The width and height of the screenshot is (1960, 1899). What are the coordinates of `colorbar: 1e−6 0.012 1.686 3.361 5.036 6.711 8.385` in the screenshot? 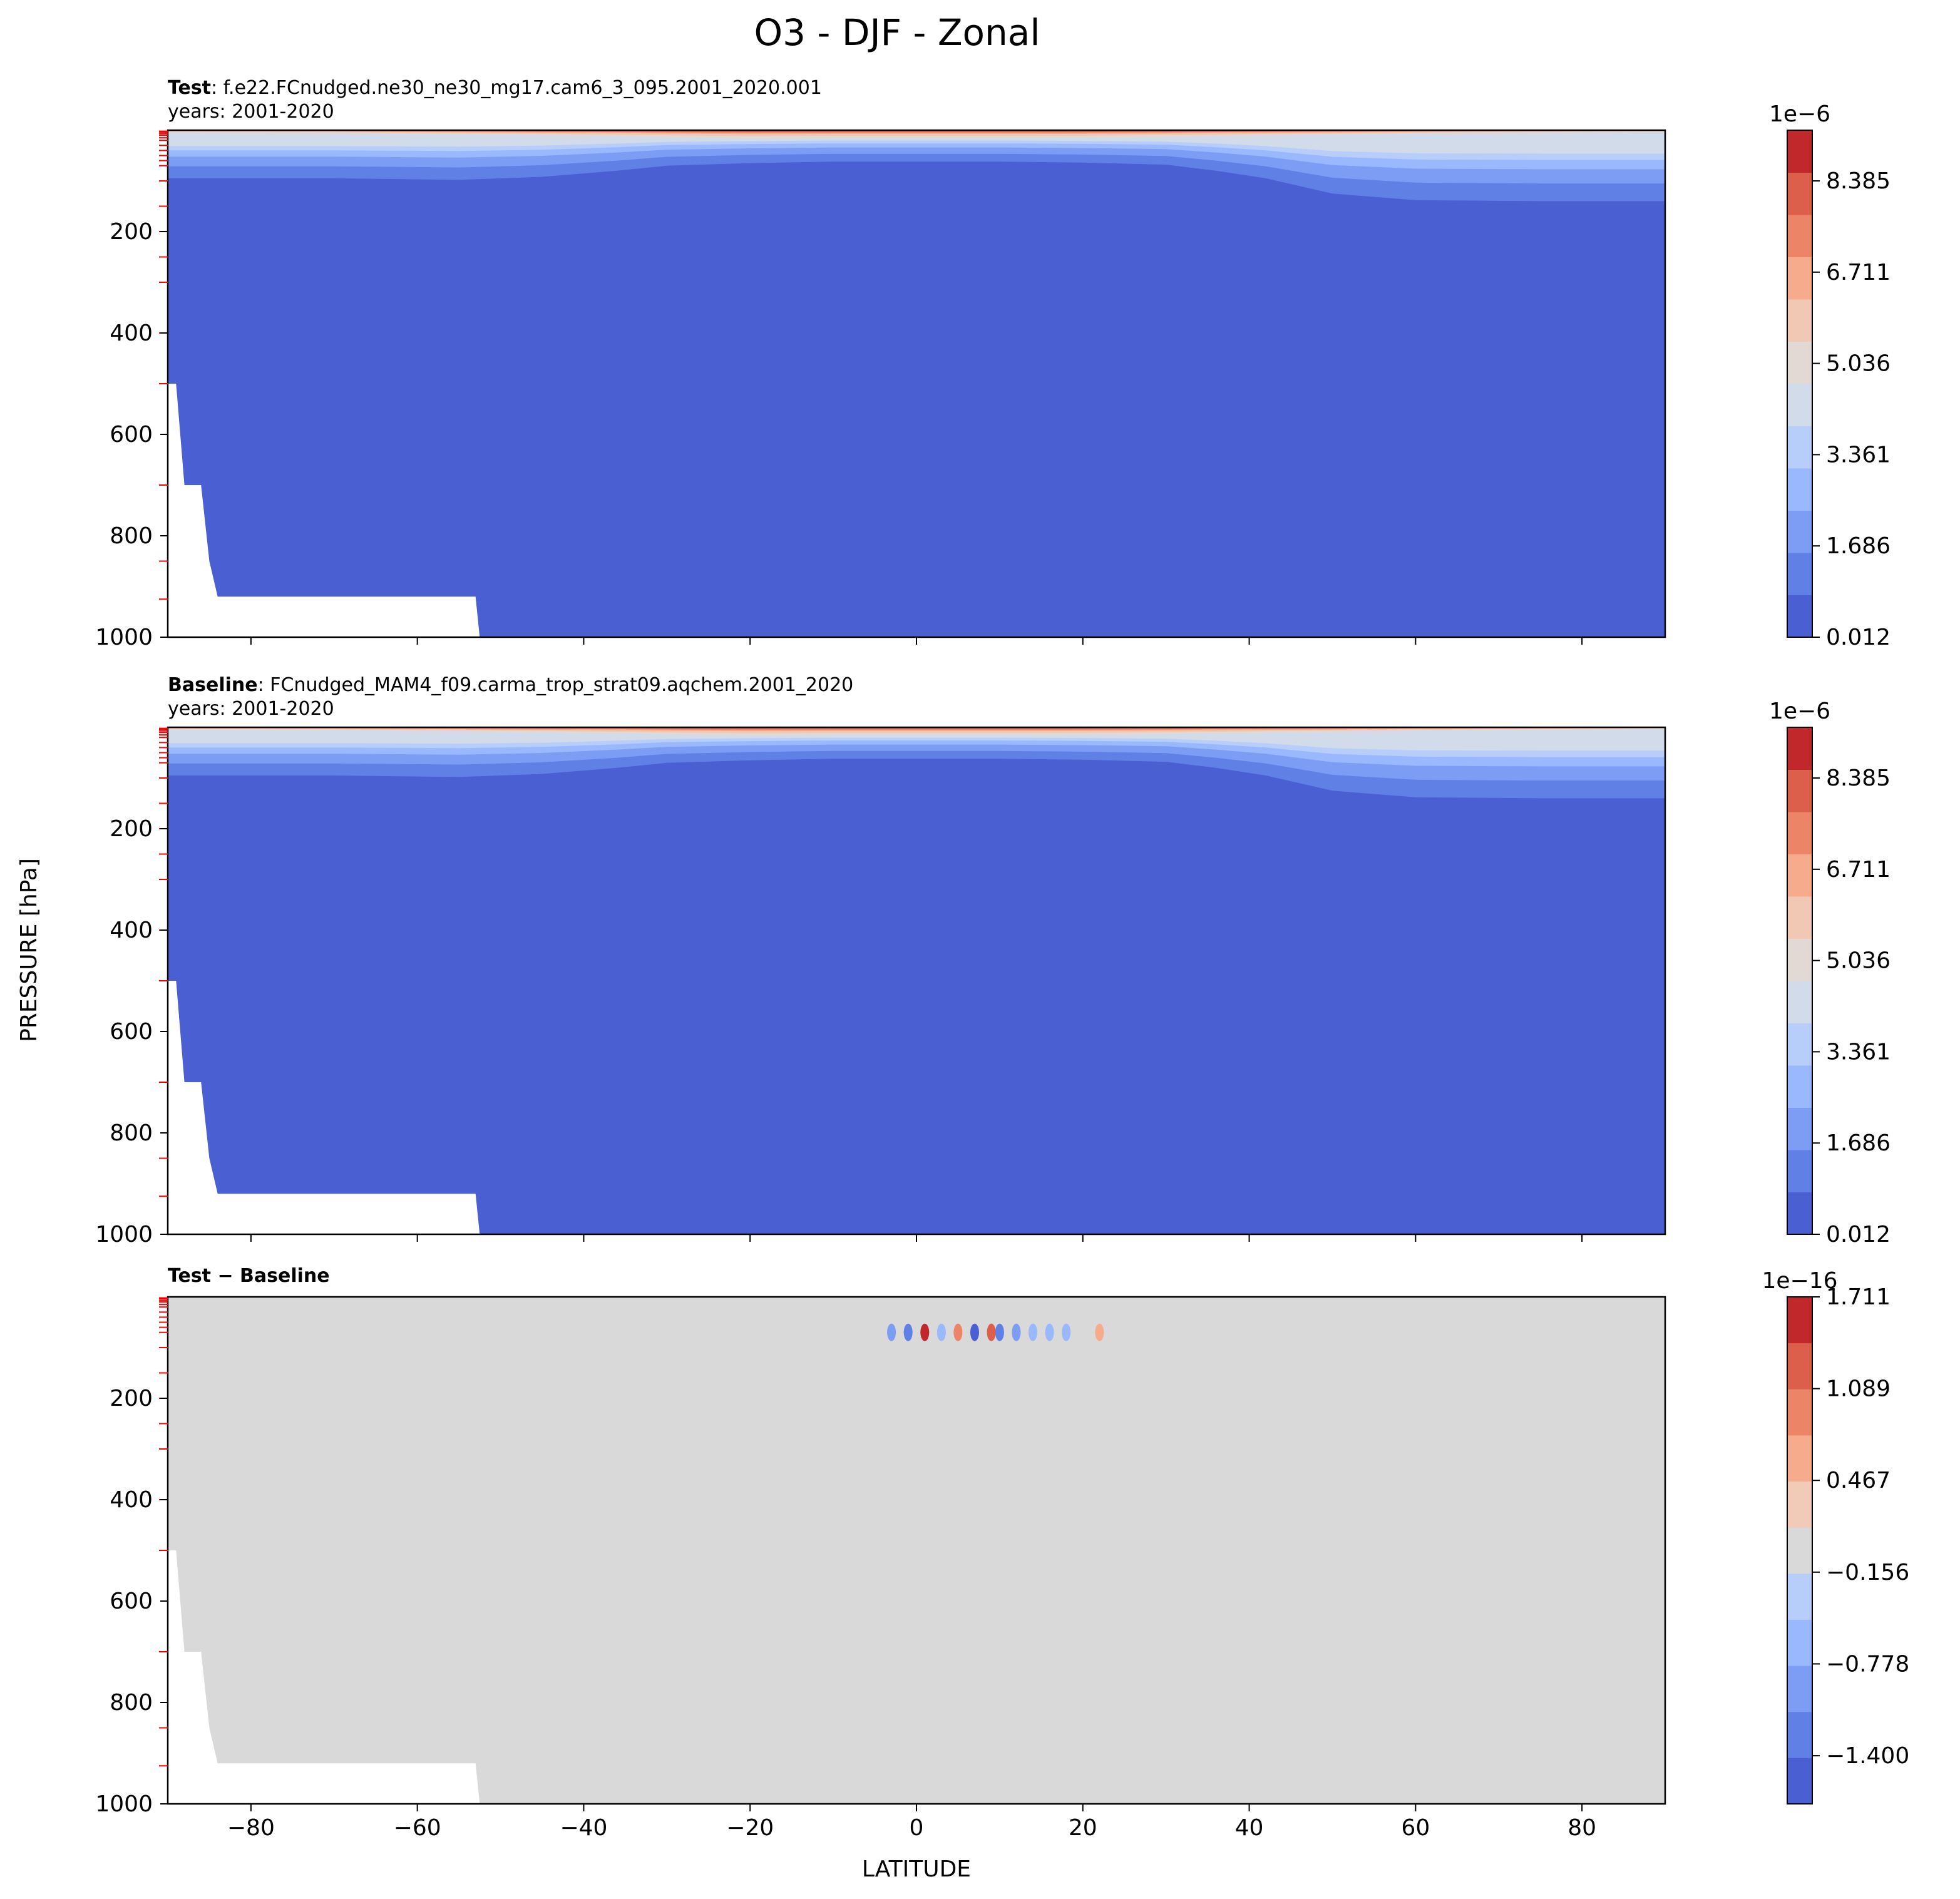 It's located at (1830, 973).